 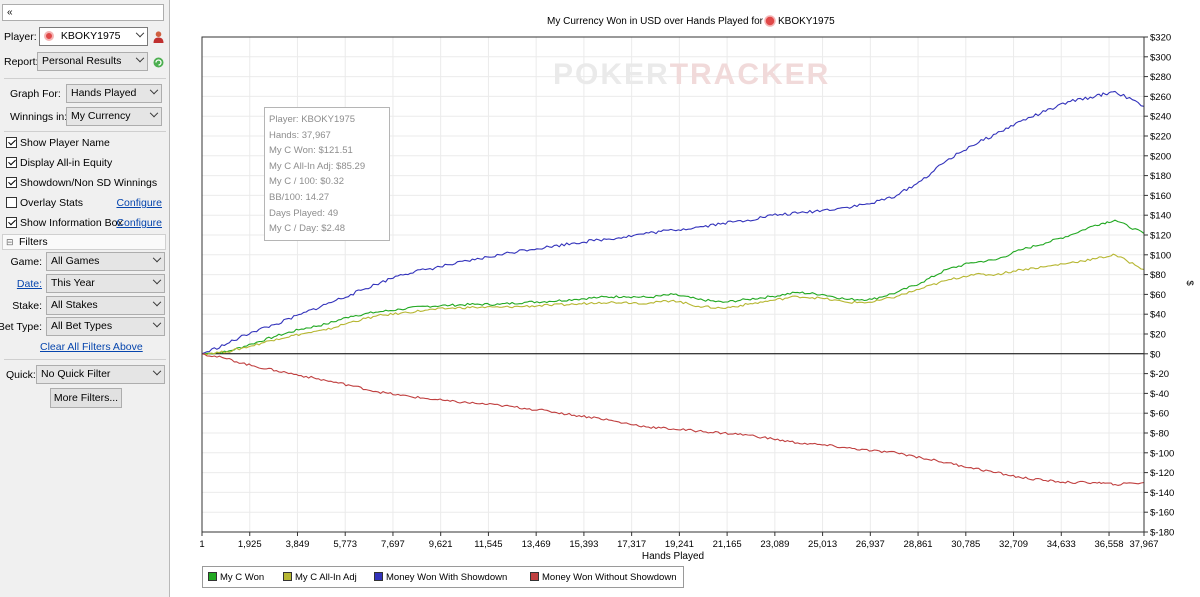 I want to click on y-tick-label: $320, so click(x=1160, y=38).